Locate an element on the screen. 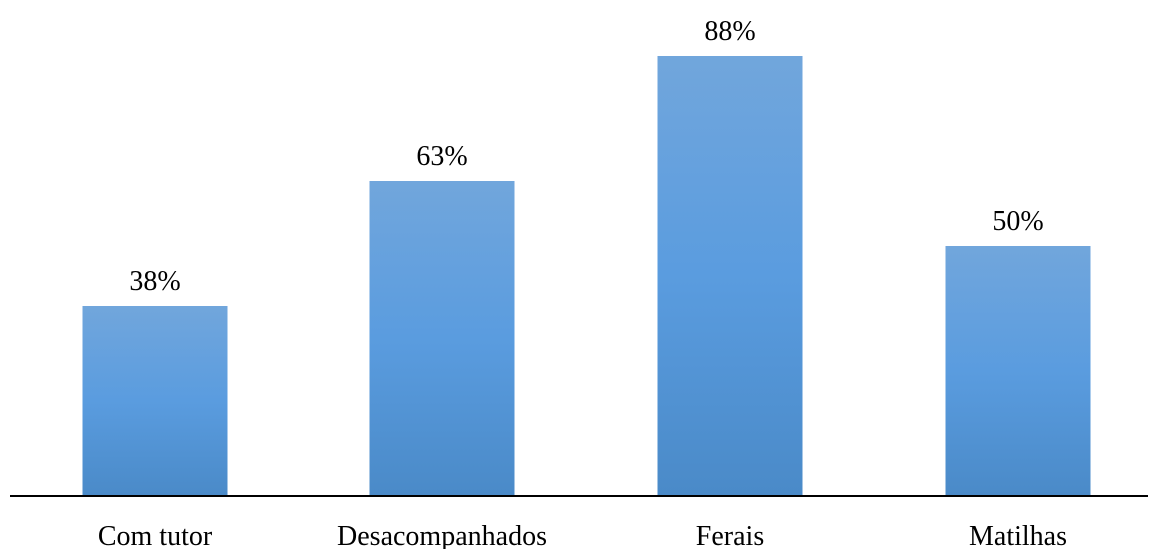  x-tick-label-ferais: Ferais is located at coordinates (730, 535).